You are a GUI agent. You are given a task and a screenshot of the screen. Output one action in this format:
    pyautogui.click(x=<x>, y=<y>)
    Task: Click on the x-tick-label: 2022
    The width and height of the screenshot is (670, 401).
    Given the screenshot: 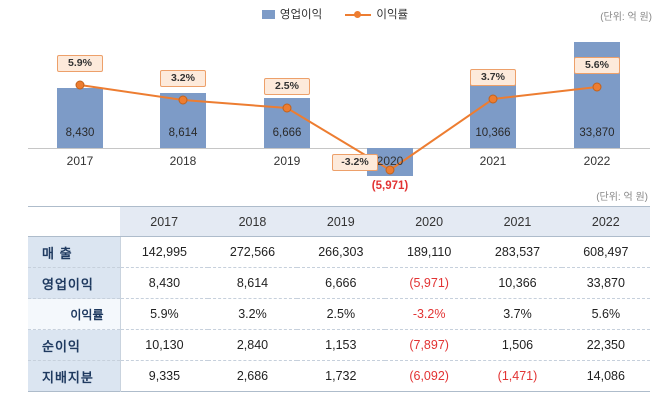 What is the action you would take?
    pyautogui.click(x=597, y=161)
    